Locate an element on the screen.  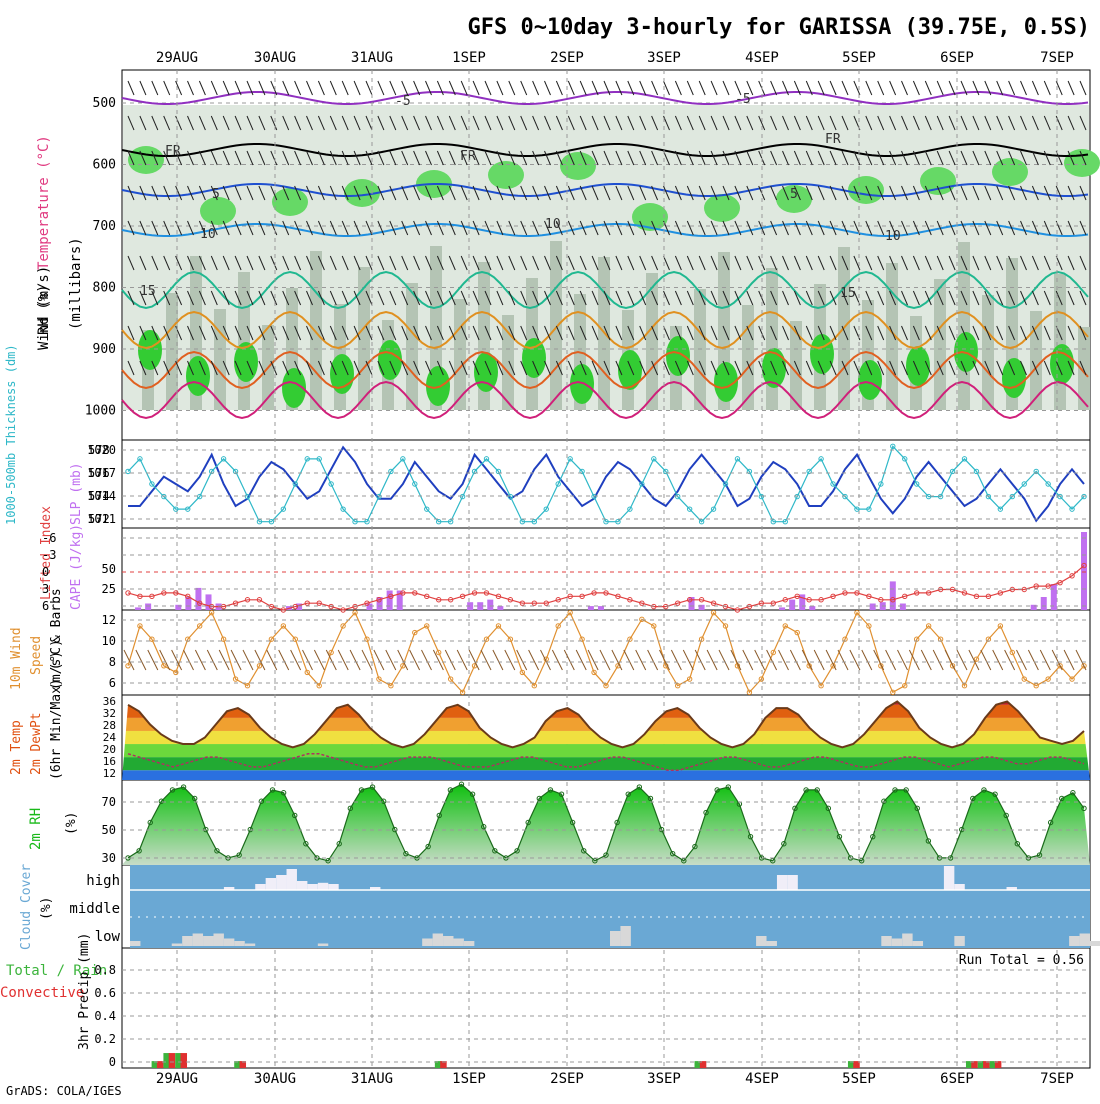
rh-tick-label: 70 is located at coordinates (109, 802).